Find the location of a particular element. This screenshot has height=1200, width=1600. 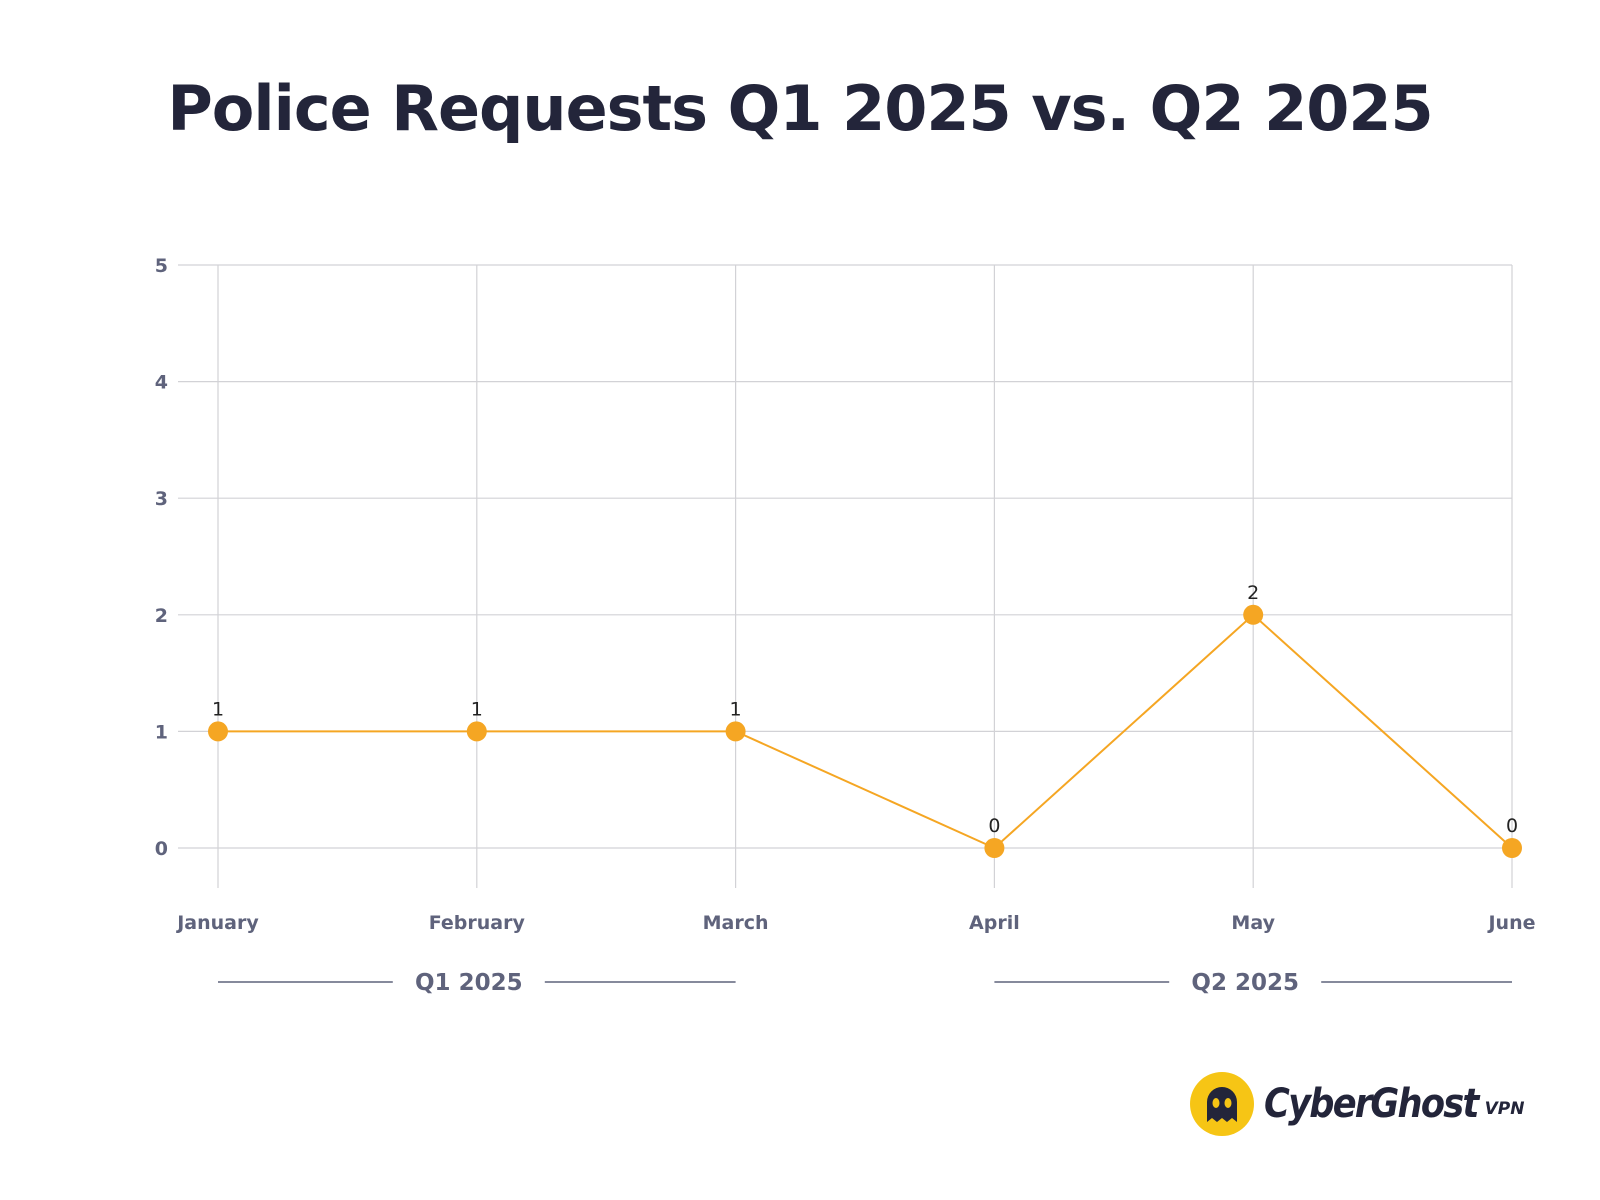

y-tick-label: 1 is located at coordinates (161, 732).